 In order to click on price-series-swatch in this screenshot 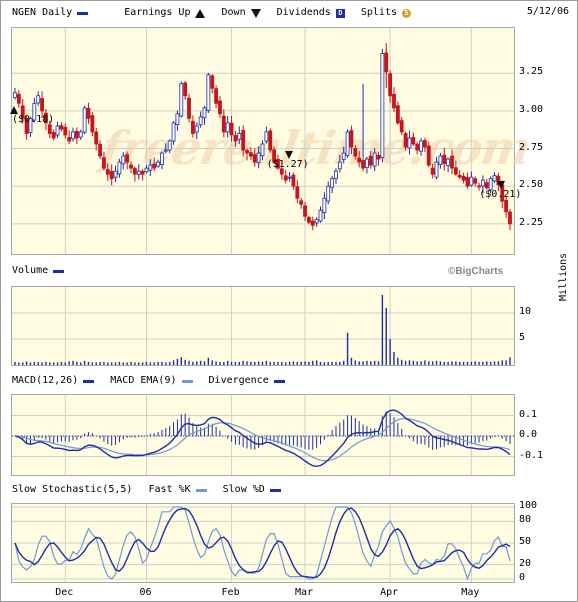, I will do `click(83, 13)`.